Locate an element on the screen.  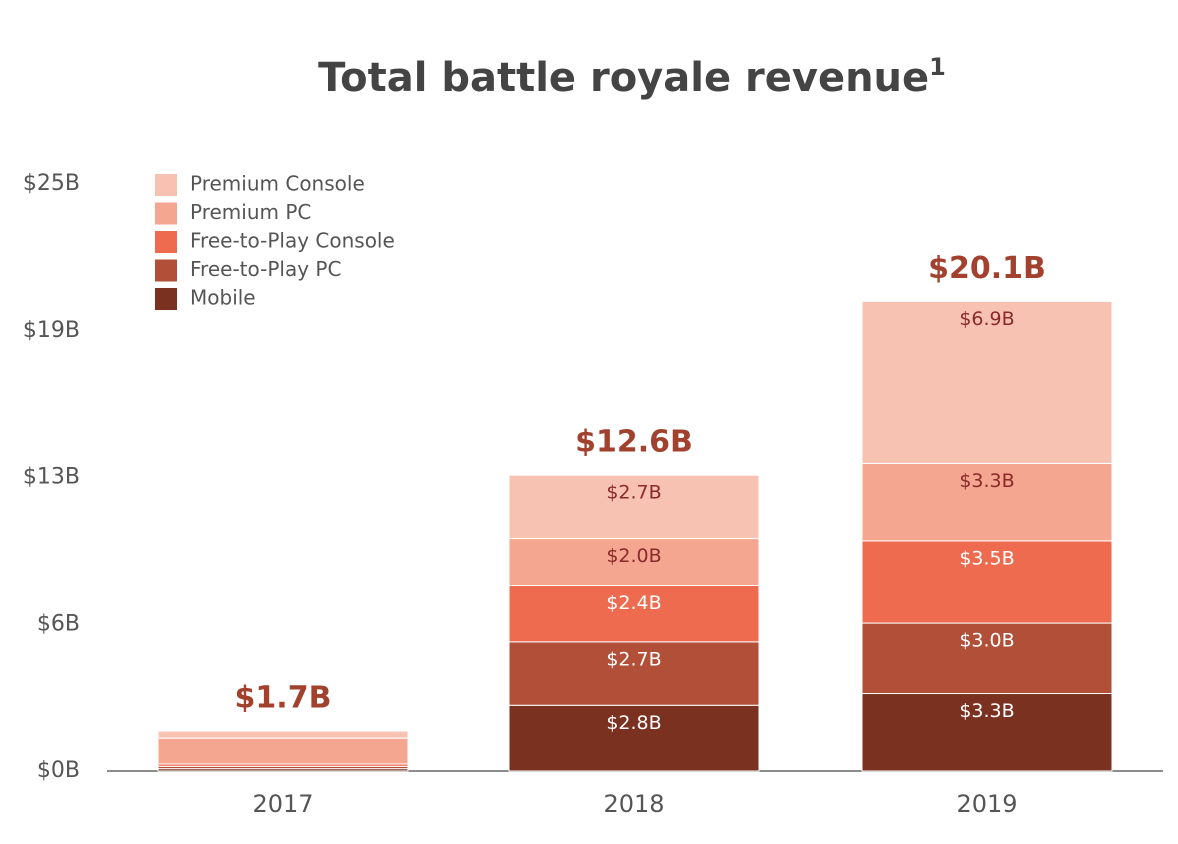
y-tick-label: $0B is located at coordinates (58, 770).